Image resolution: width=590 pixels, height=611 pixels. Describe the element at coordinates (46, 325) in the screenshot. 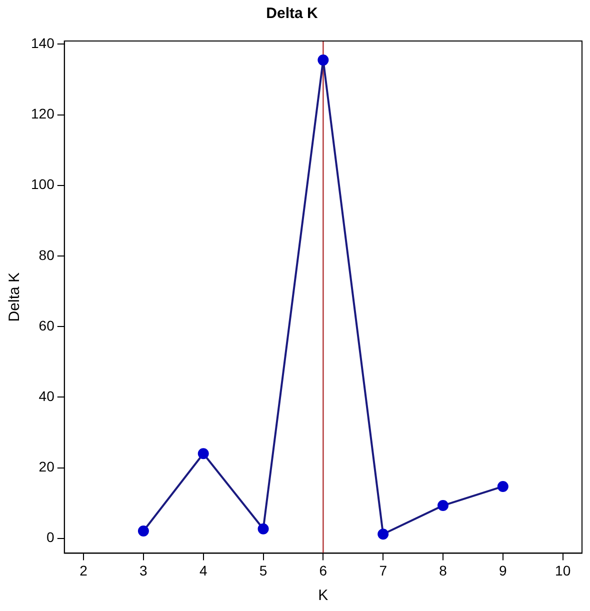

I see `y-tick-label: 60` at that location.